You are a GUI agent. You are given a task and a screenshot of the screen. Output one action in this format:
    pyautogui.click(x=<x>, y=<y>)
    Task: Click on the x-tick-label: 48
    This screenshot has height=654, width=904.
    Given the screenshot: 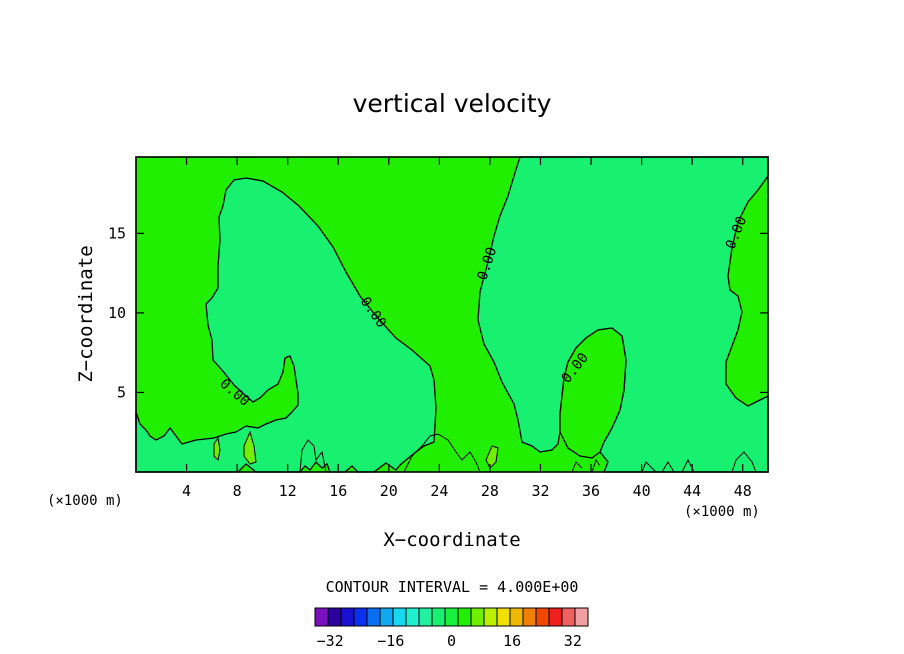 What is the action you would take?
    pyautogui.click(x=743, y=491)
    